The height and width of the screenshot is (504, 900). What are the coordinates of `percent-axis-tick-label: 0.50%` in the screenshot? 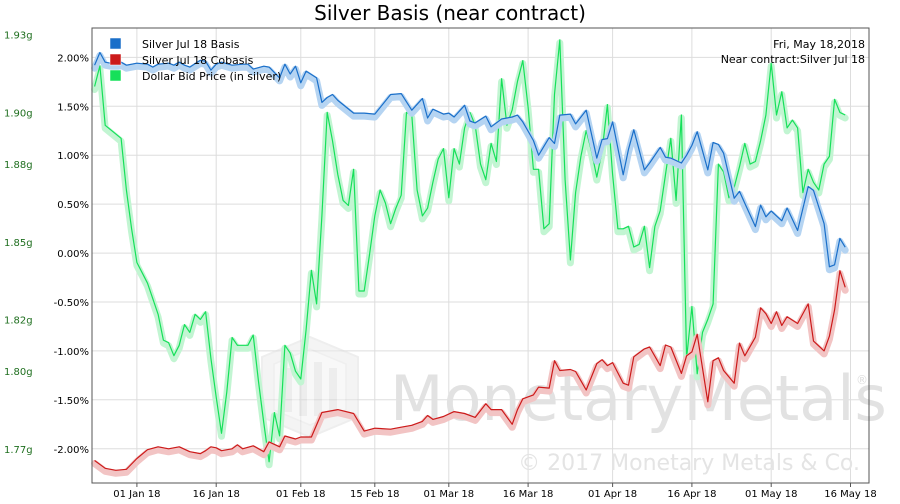 It's located at (73, 205).